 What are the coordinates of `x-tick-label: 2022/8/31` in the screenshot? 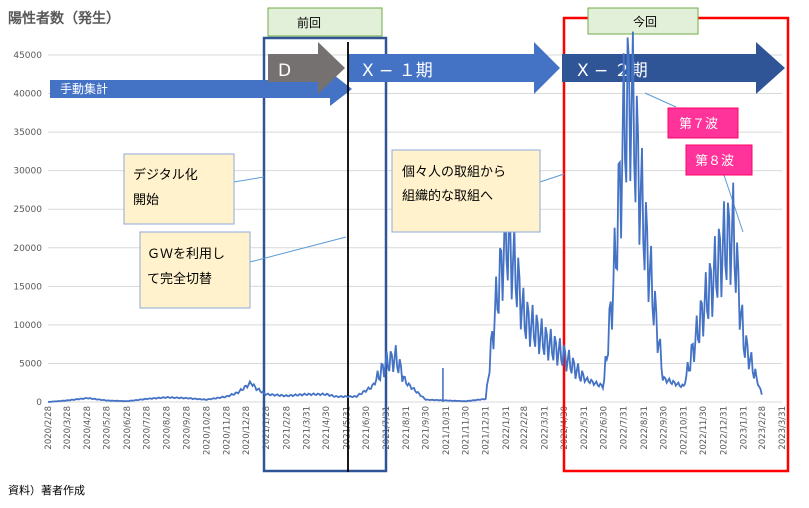 It's located at (645, 428).